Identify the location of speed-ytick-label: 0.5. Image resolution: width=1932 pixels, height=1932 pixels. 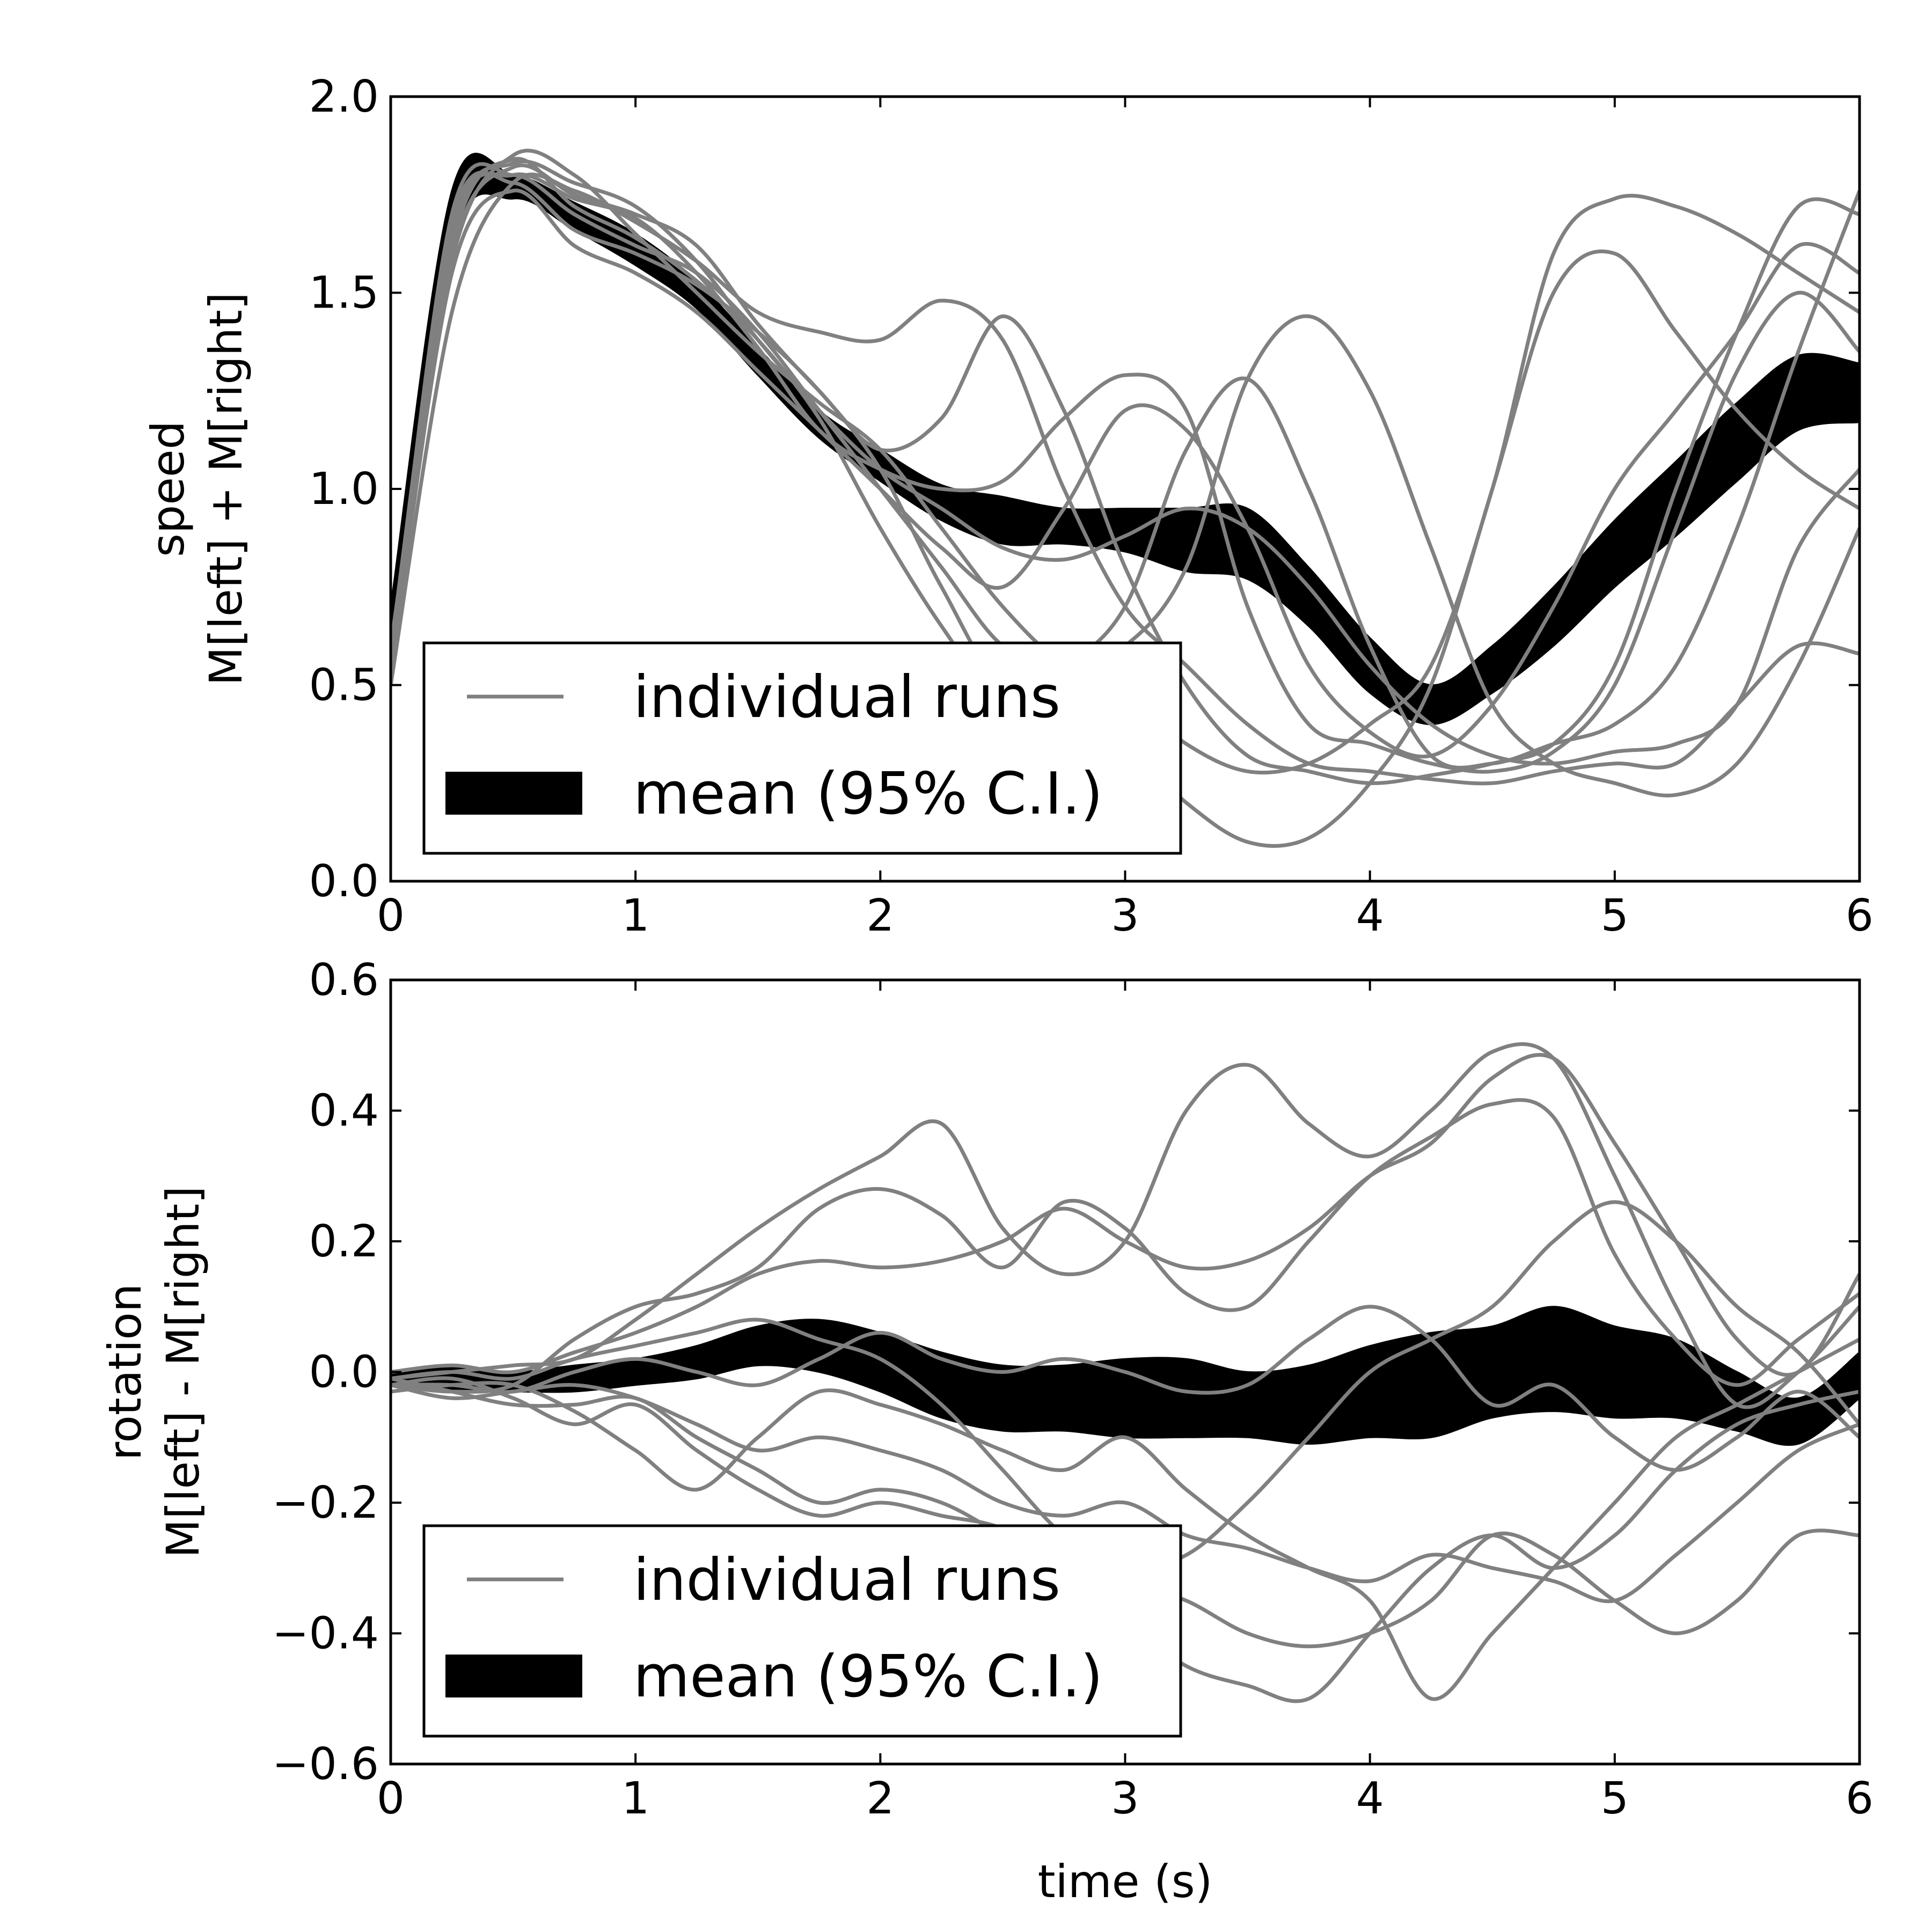
(344, 685).